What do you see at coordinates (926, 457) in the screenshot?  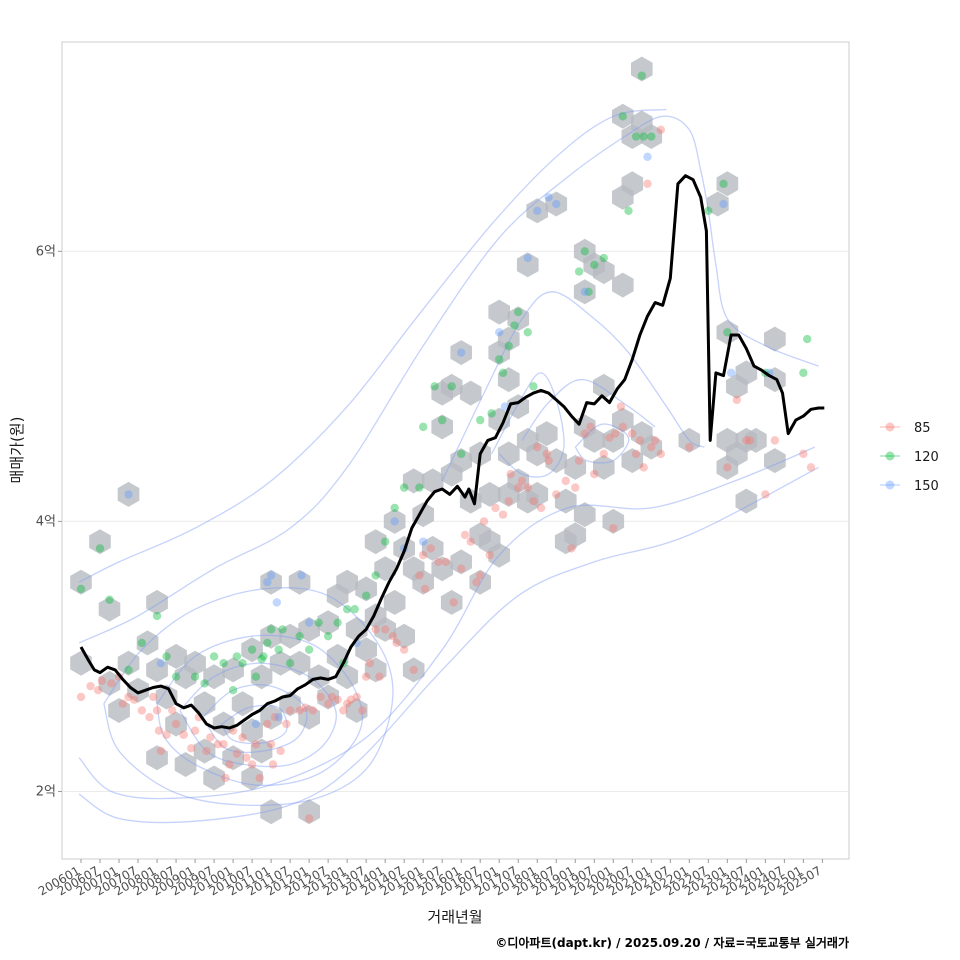 I see `legend-label: 120` at bounding box center [926, 457].